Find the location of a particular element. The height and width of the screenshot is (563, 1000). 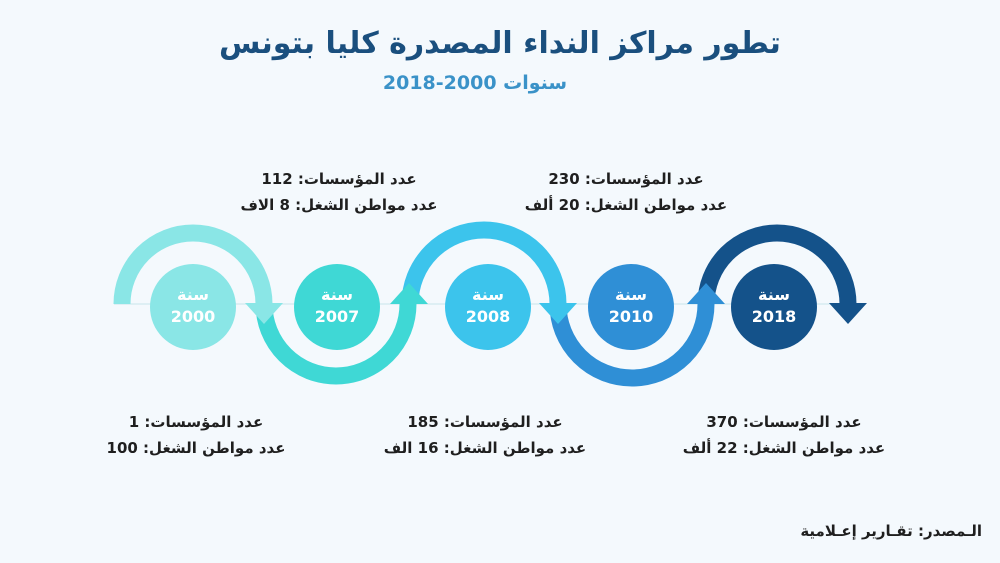

arc-2000 is located at coordinates (198, 274).